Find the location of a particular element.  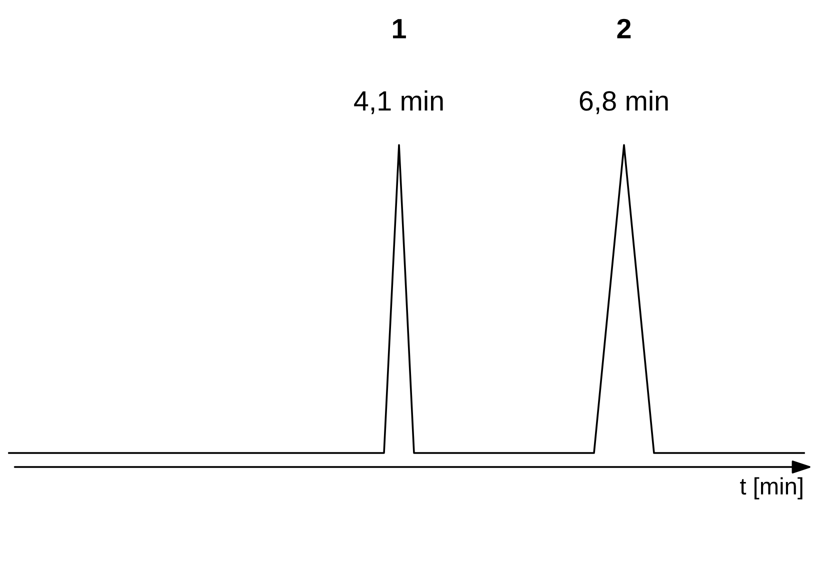

text: 1 is located at coordinates (399, 28).